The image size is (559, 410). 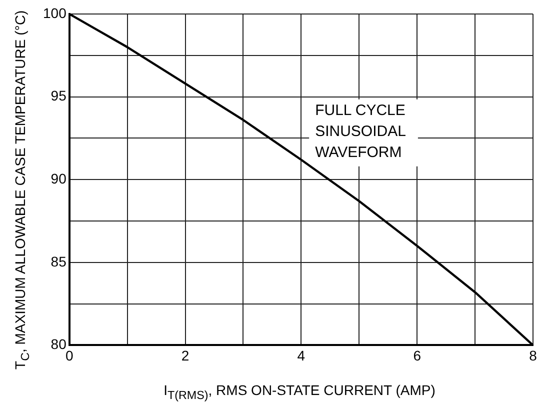 What do you see at coordinates (360, 132) in the screenshot?
I see `annotation: FULL CYCLE SINUSOIDAL WAVEFORM` at bounding box center [360, 132].